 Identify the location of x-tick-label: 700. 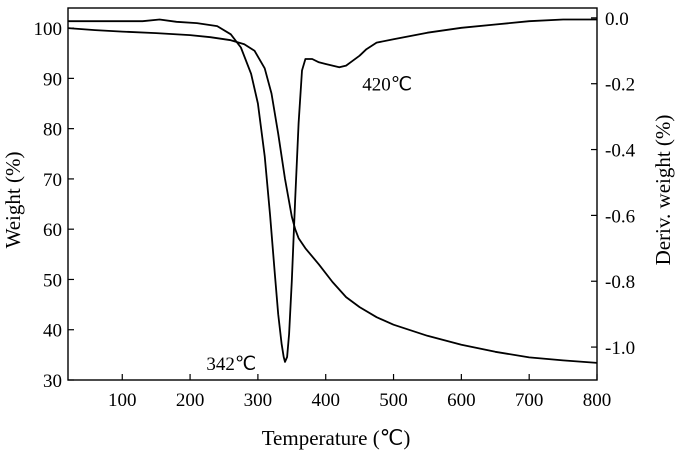
(529, 400).